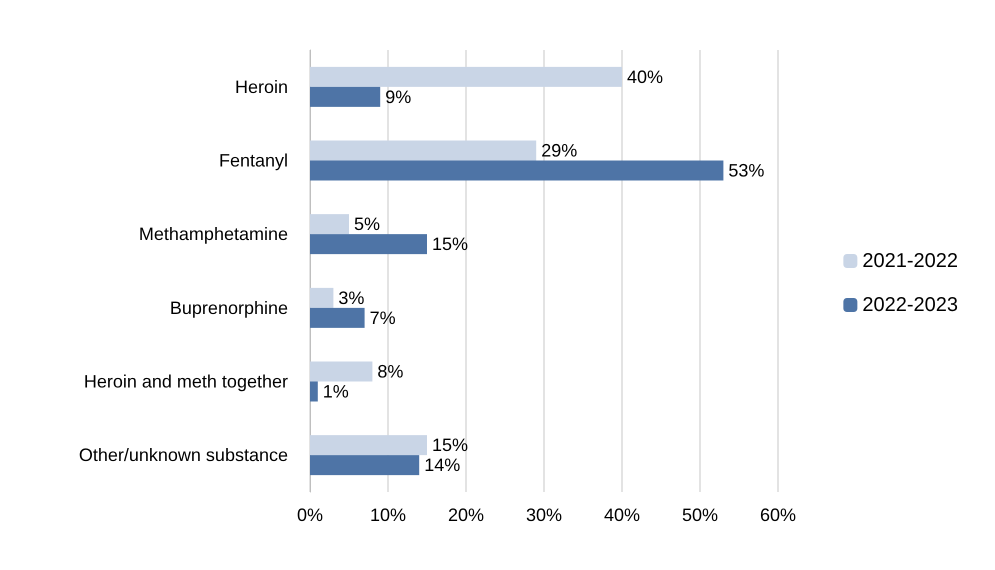 Image resolution: width=995 pixels, height=570 pixels. Describe the element at coordinates (261, 86) in the screenshot. I see `y-tick-label: Heroin` at that location.